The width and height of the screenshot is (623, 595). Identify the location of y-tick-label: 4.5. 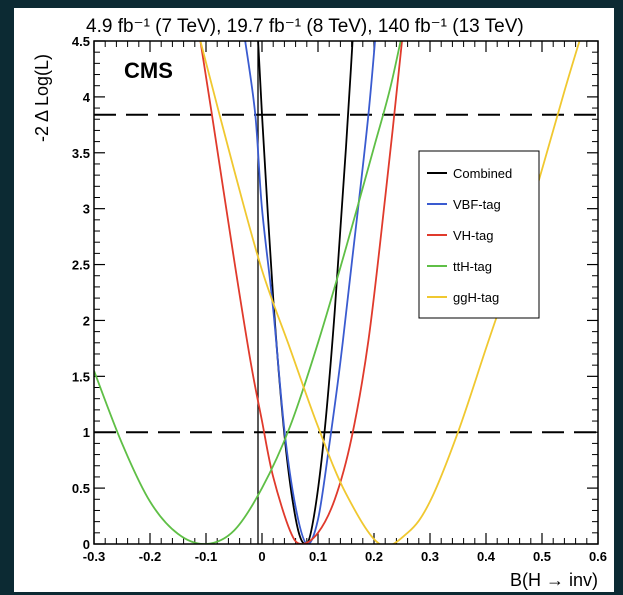
(81, 41).